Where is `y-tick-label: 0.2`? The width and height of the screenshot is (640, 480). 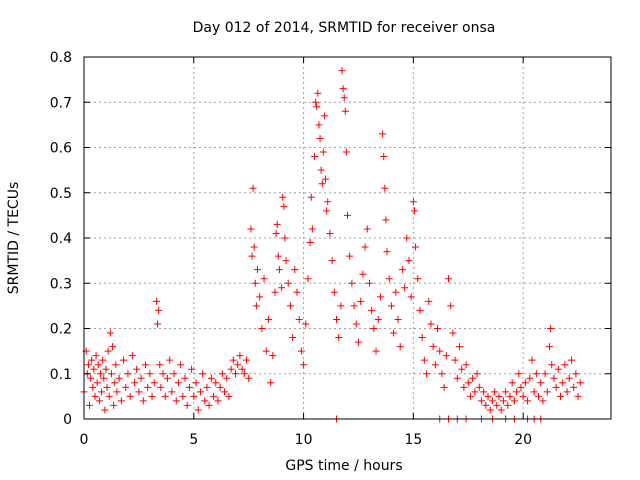 y-tick-label: 0.2 is located at coordinates (61, 330).